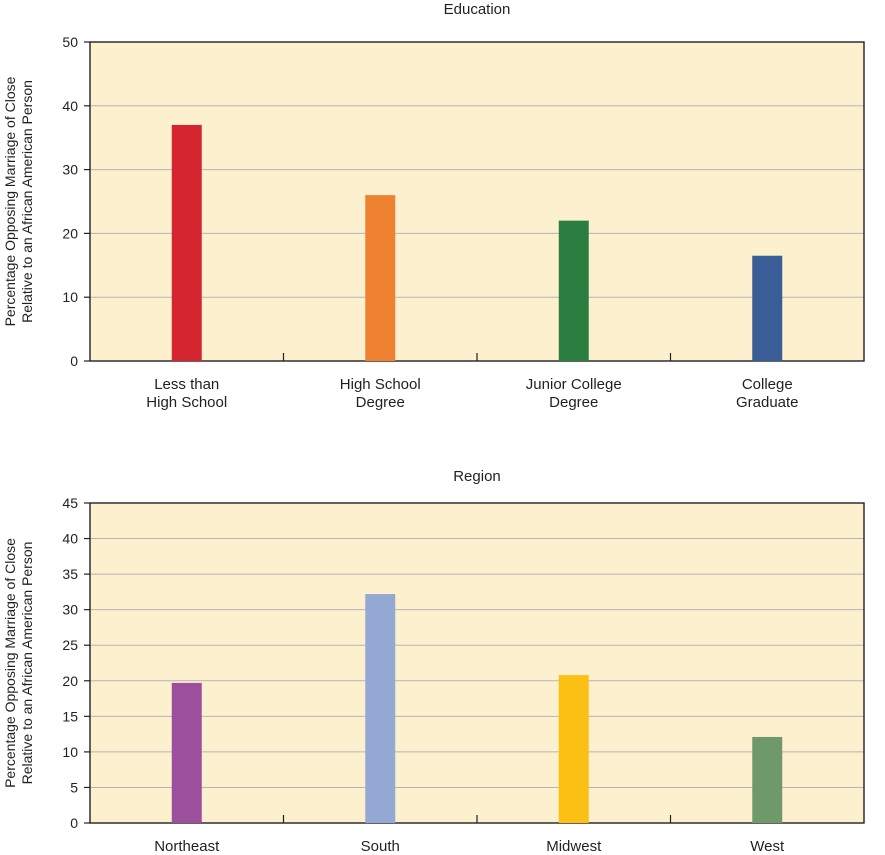  Describe the element at coordinates (70, 574) in the screenshot. I see `y-tick-label: 35` at that location.